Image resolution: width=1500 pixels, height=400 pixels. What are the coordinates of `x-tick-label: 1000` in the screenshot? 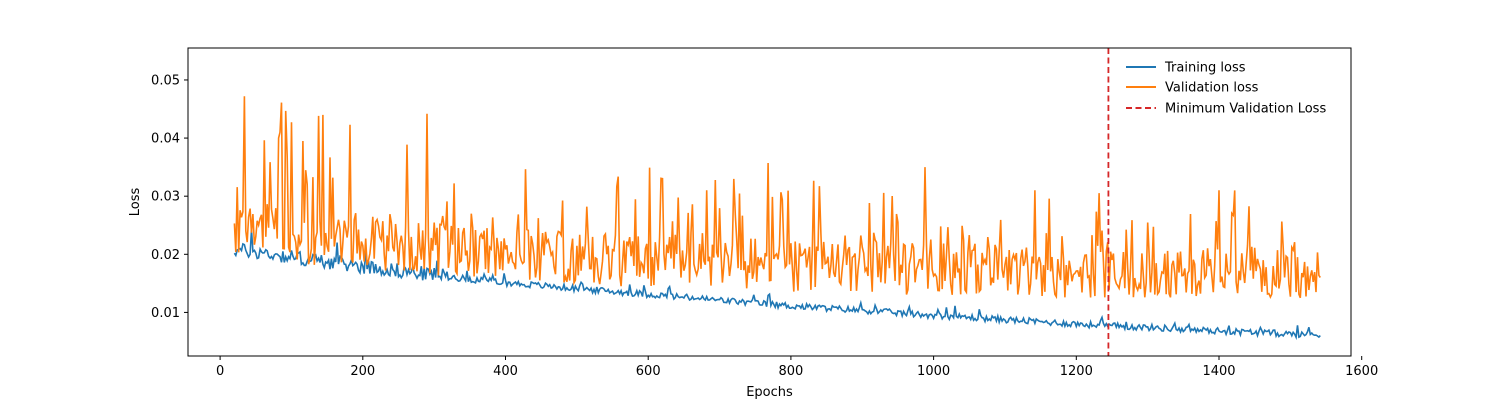 It's located at (933, 371).